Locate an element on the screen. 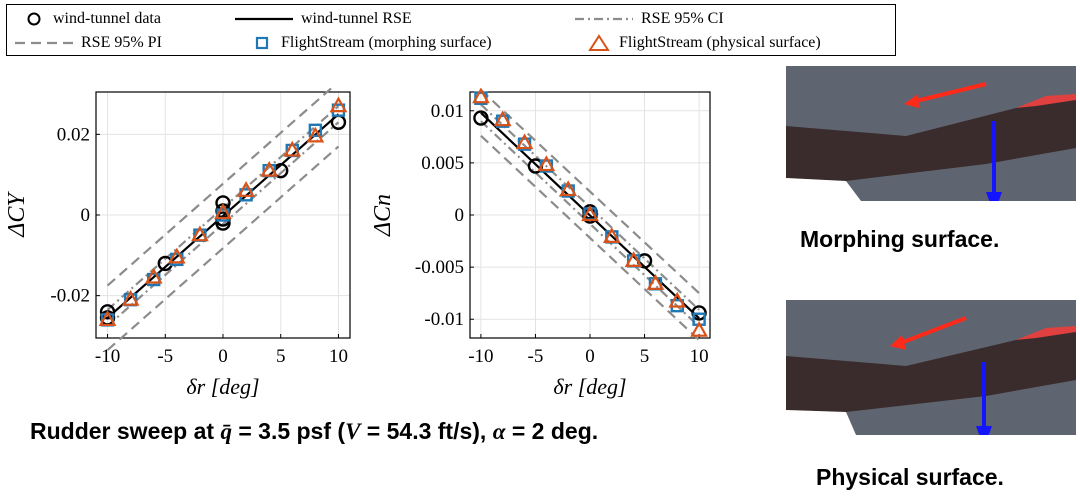 This screenshot has height=498, width=1080. open-triangle-marker-icon is located at coordinates (599, 42).